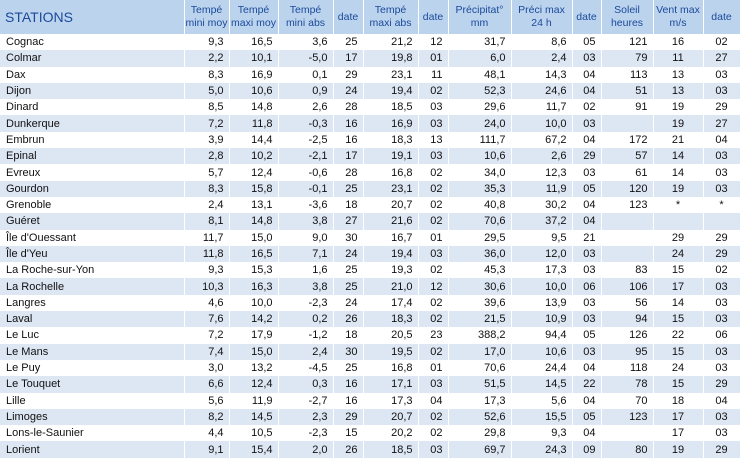  I want to click on cell-tmin-abs: 9,0, so click(306, 237).